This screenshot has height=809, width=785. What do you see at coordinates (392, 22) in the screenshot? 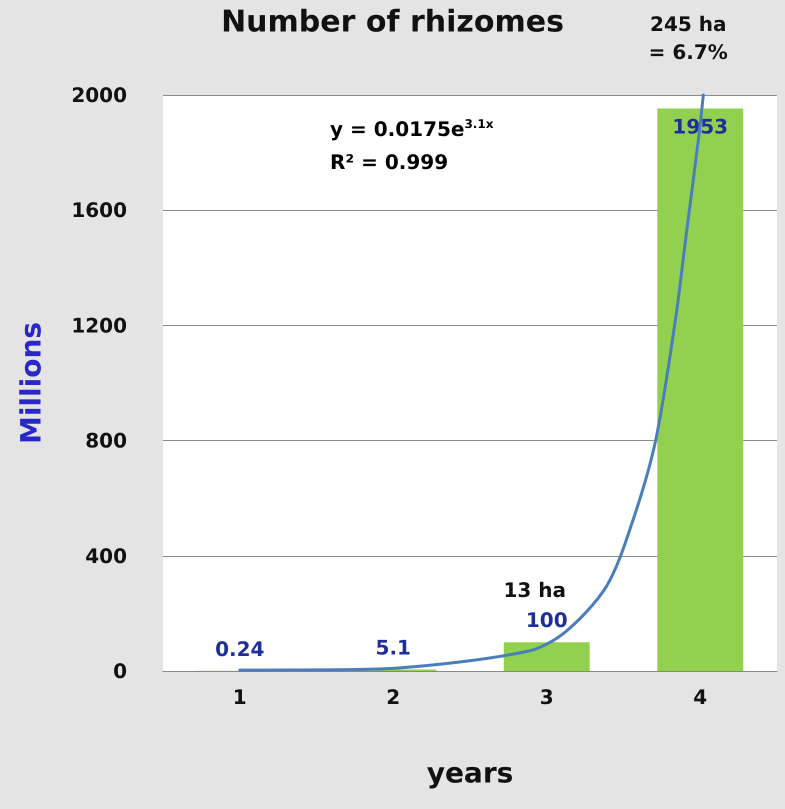
I see `chart-title: Number of rhizomes` at bounding box center [392, 22].